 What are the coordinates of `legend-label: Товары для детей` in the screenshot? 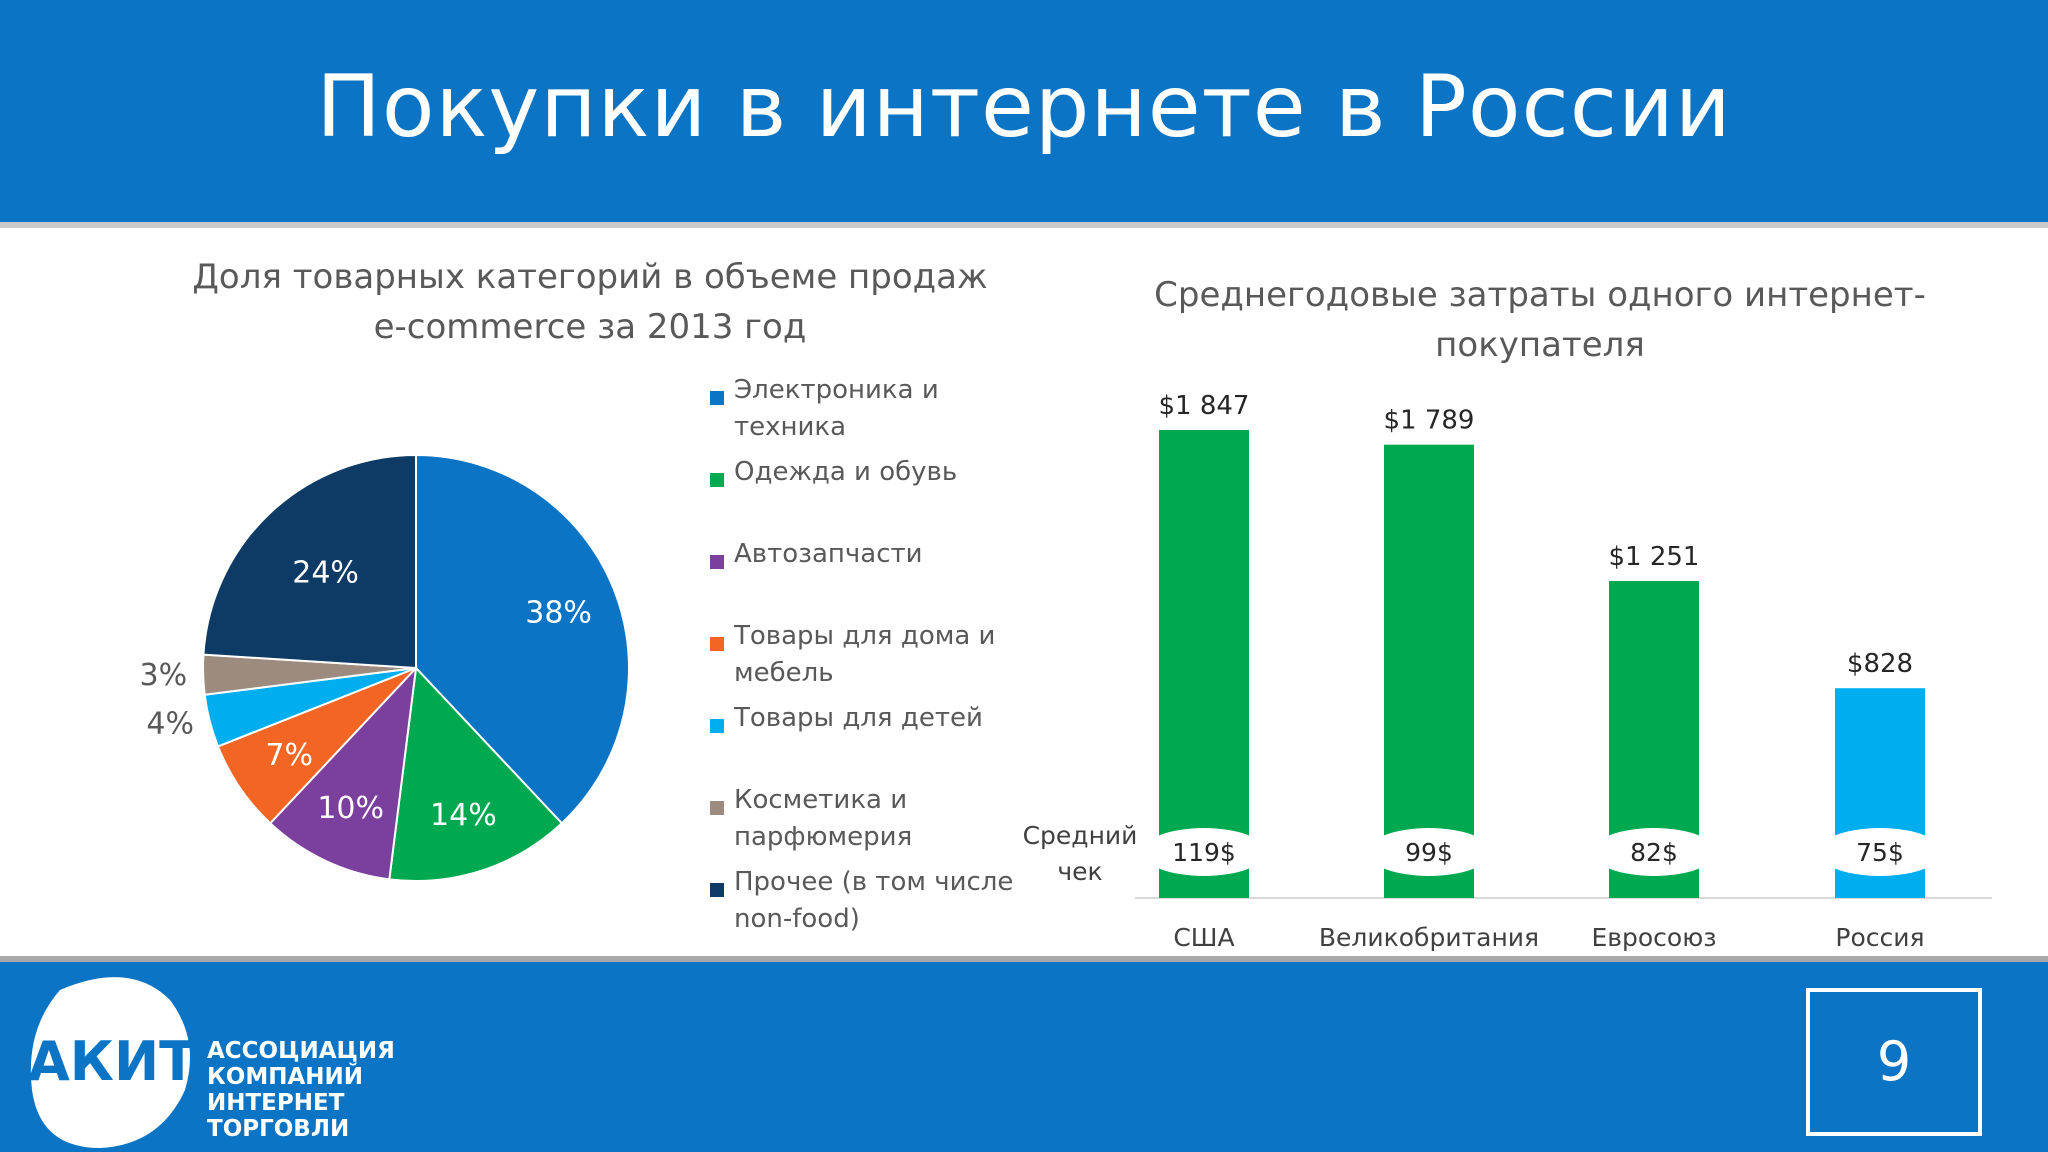 It's located at (858, 718).